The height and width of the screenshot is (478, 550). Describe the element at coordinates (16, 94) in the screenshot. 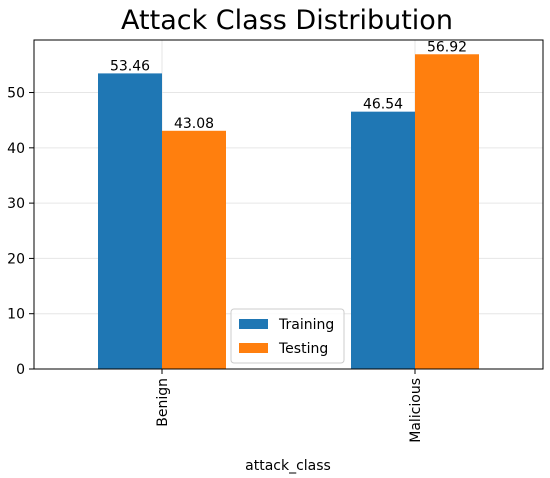

I see `y-tick-label: 50` at that location.